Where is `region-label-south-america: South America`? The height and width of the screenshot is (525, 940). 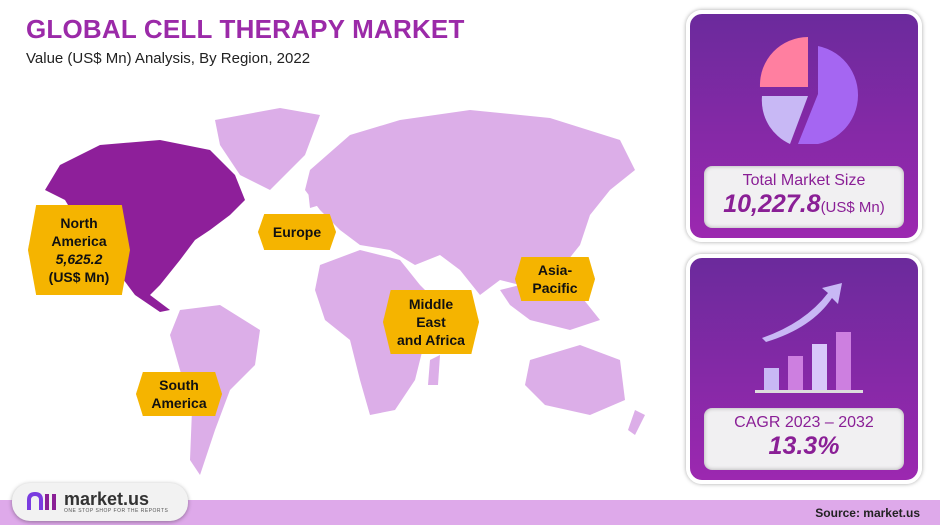
region-label-south-america: South America is located at coordinates (179, 394).